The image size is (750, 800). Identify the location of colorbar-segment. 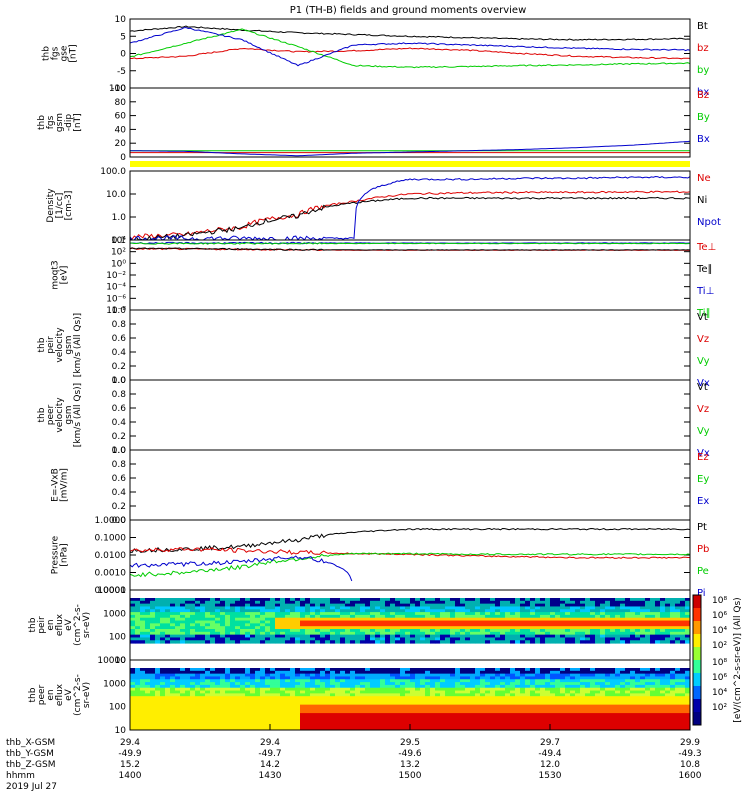
(697, 667).